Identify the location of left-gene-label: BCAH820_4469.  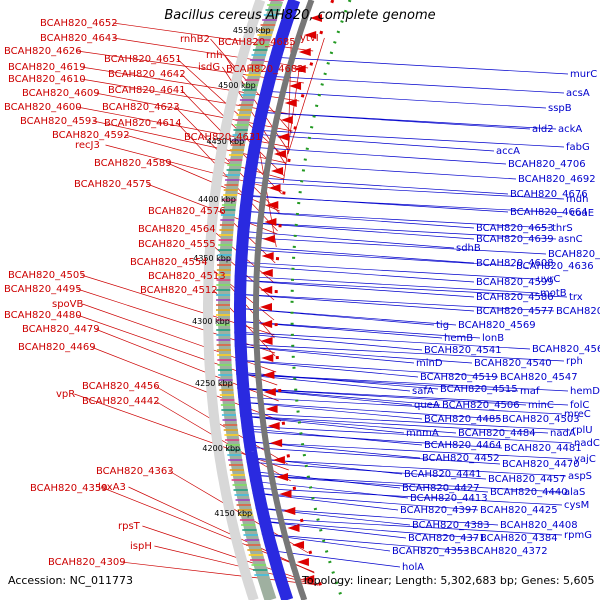
(57, 347).